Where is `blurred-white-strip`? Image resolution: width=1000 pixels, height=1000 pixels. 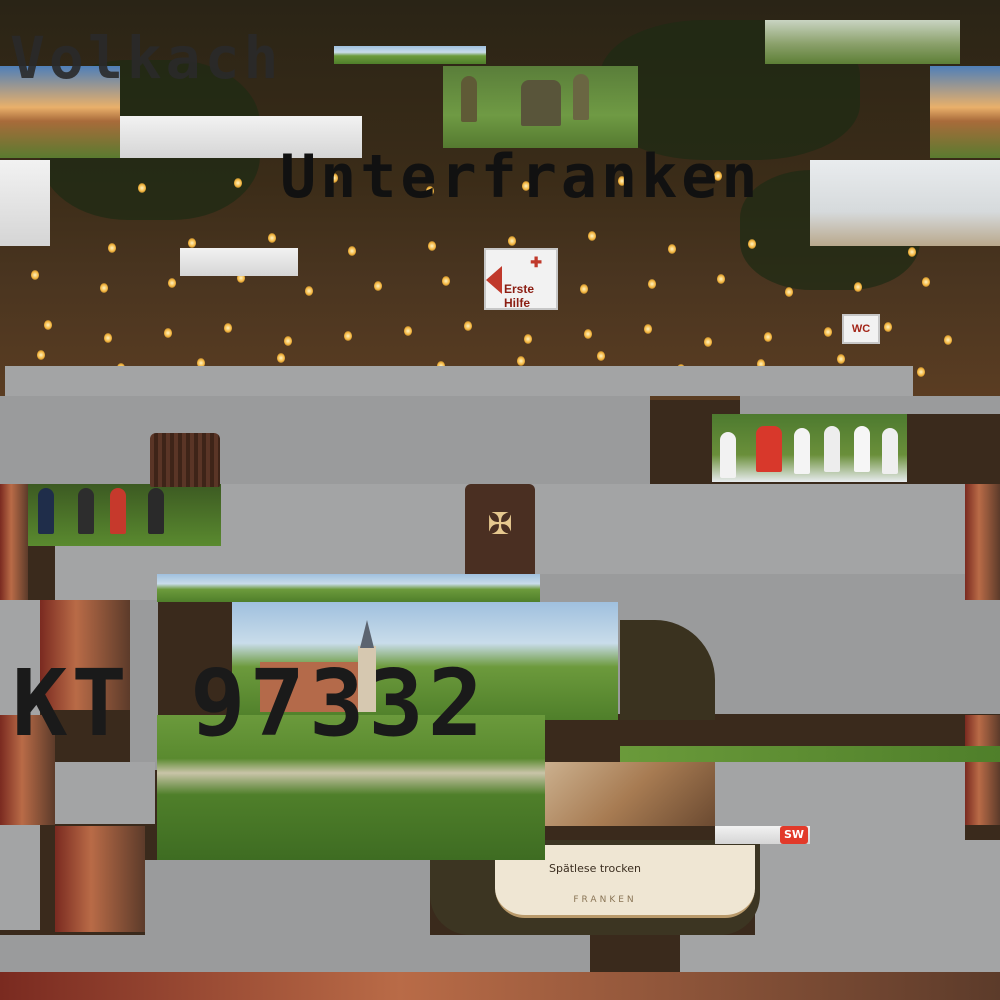 blurred-white-strip is located at coordinates (239, 262).